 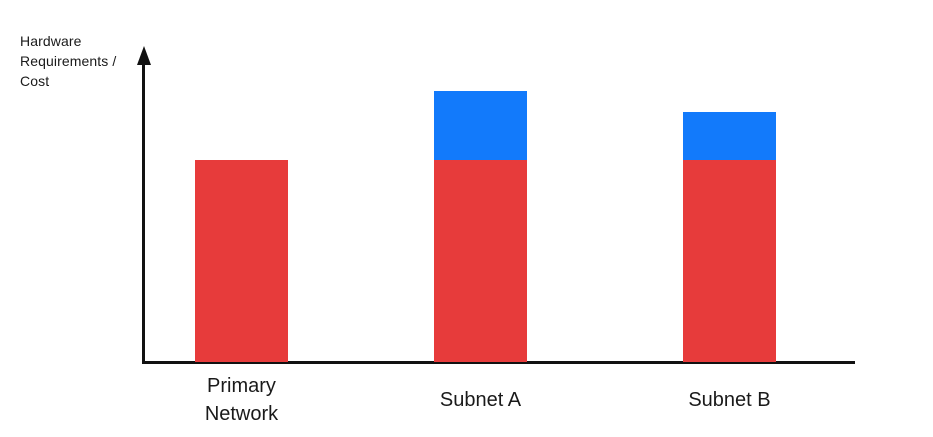 I want to click on category-label-subnet-a: Subnet A, so click(x=480, y=400).